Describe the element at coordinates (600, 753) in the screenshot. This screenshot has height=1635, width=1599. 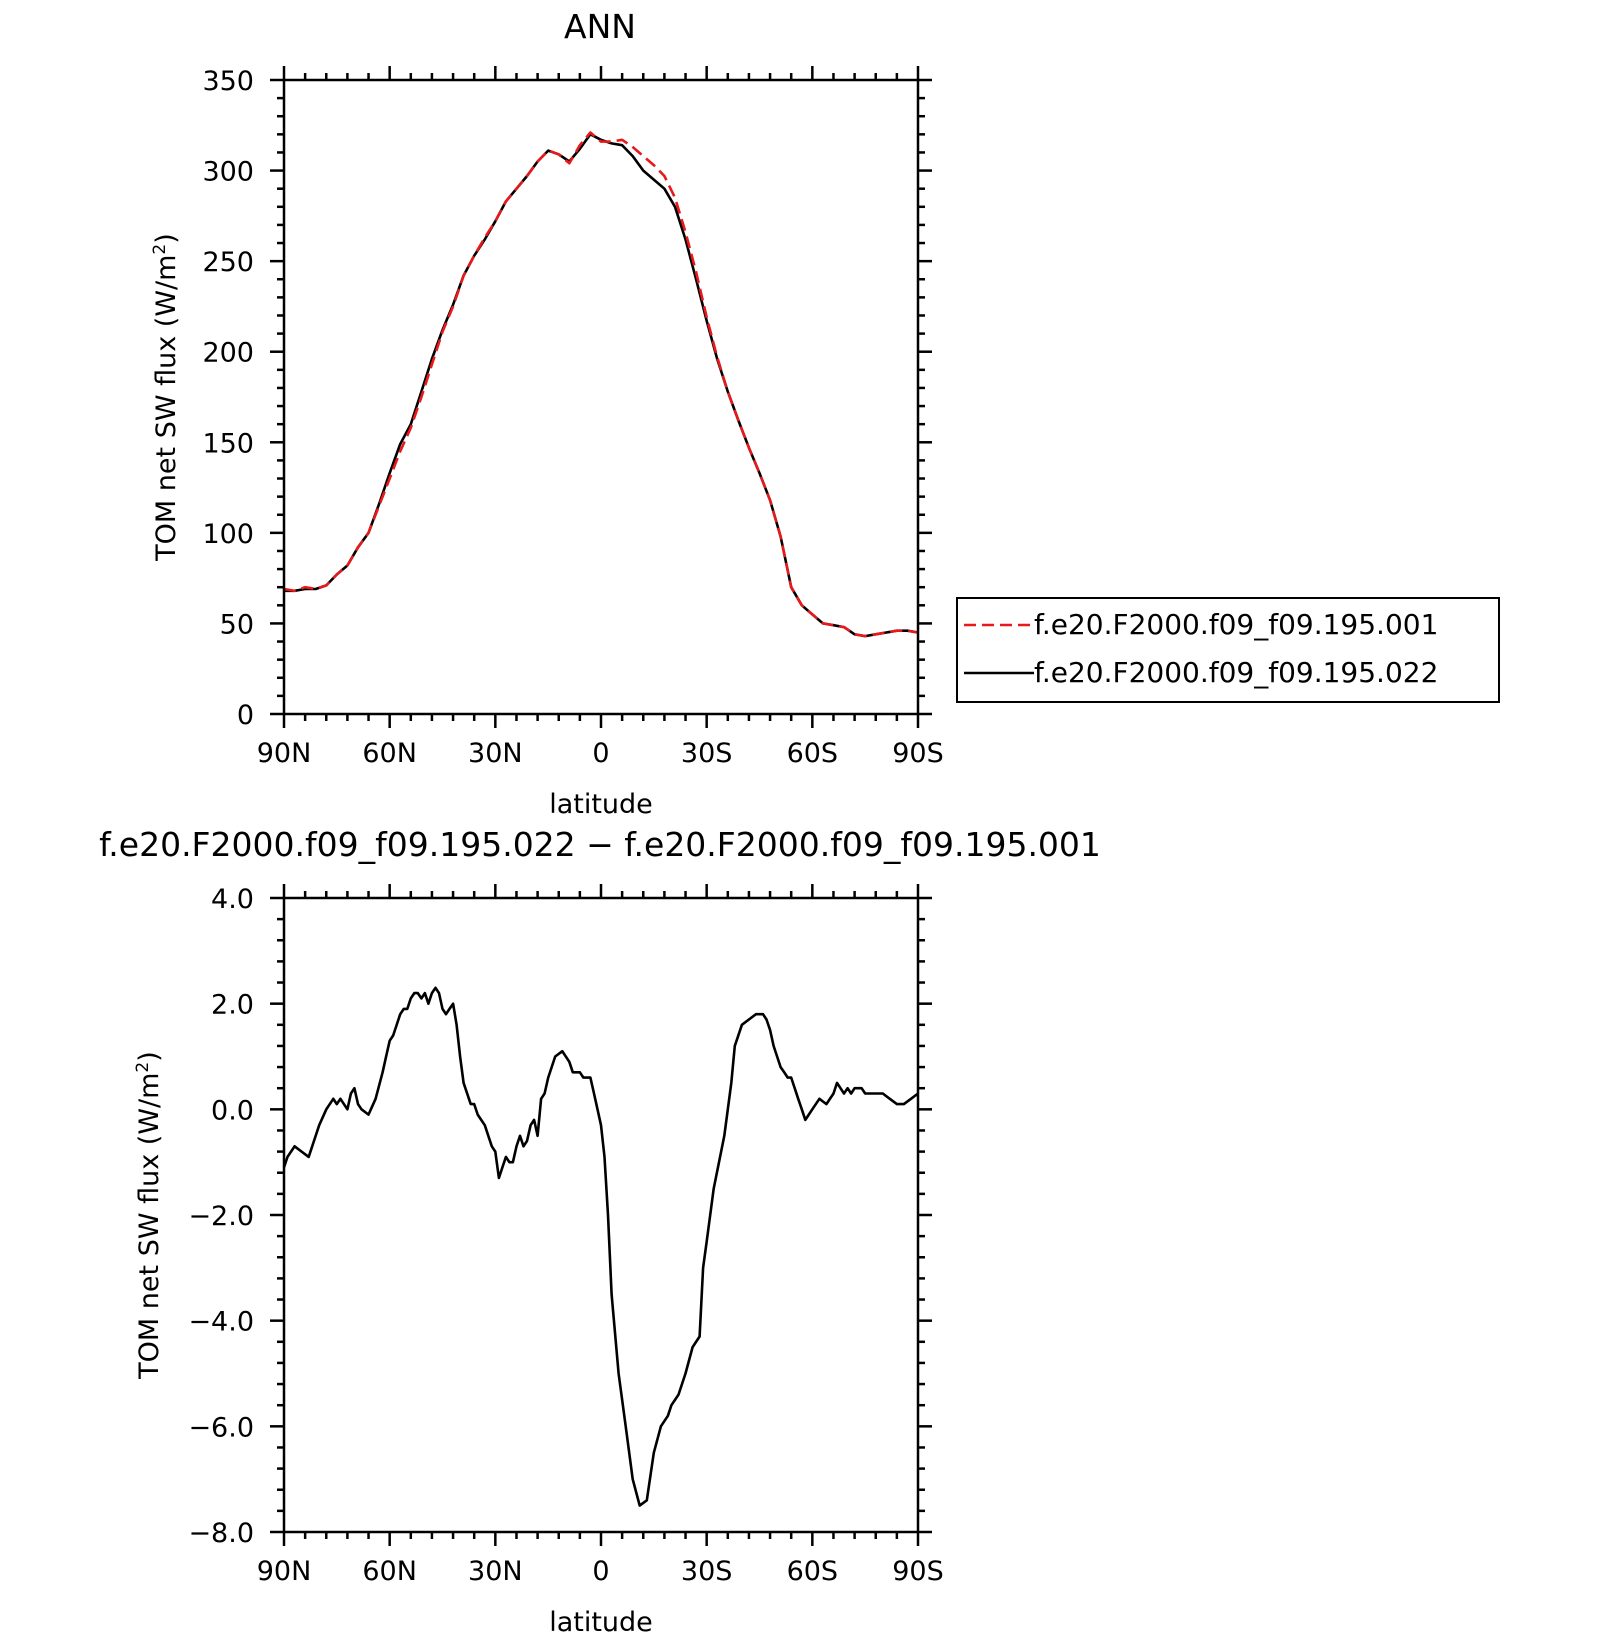
I see `top-x-tick-label: 0` at that location.